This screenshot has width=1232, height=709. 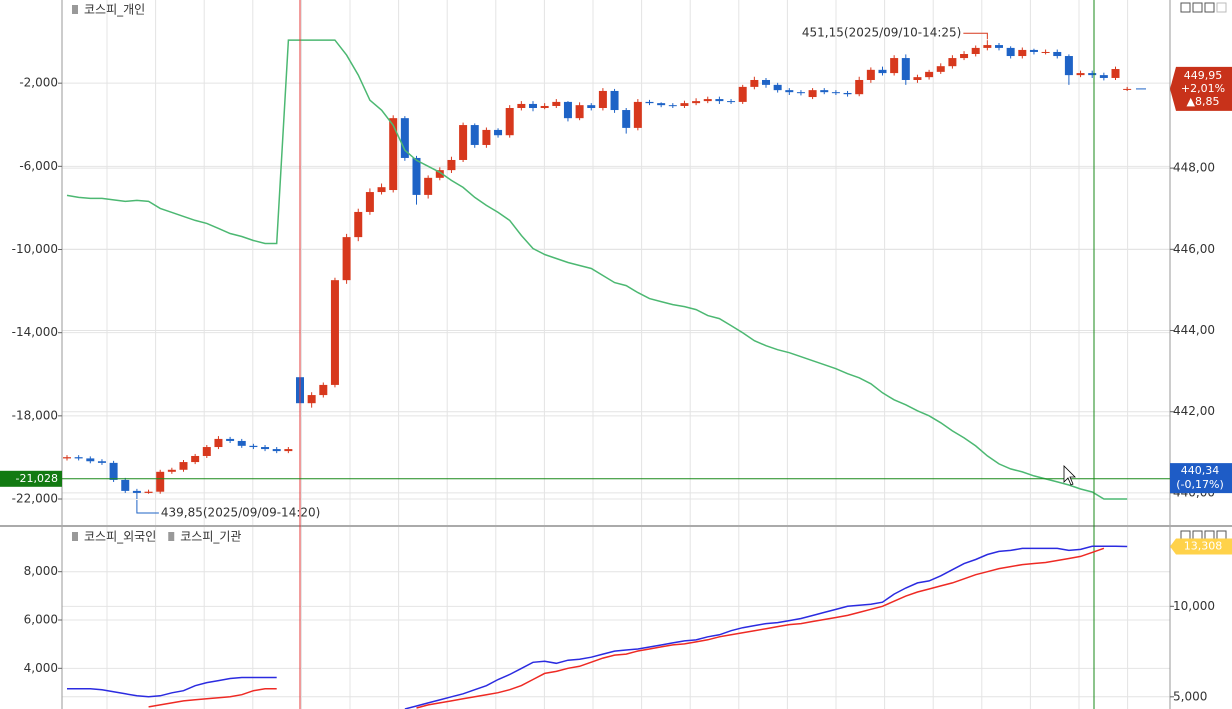 I want to click on last-value-tag: 13,308, so click(x=1201, y=546).